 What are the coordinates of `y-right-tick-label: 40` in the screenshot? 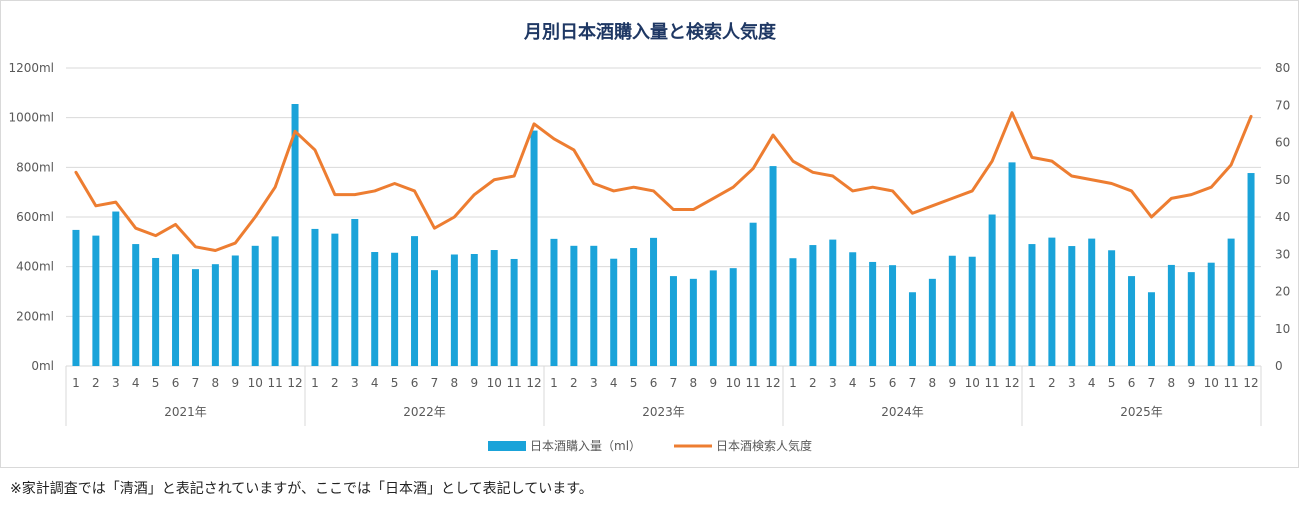 It's located at (1282, 217).